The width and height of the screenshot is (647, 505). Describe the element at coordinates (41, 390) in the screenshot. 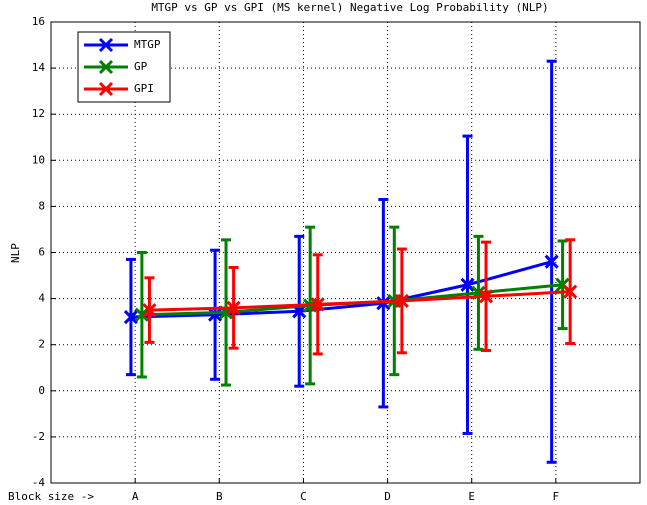

I see `y-tick-label: 0` at that location.